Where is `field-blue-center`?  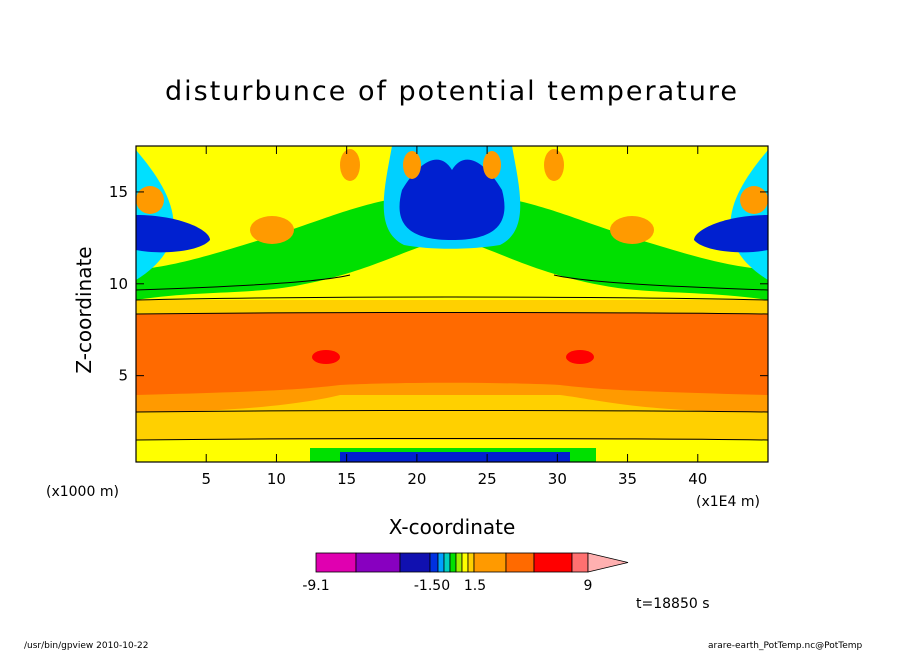
field-blue-center is located at coordinates (452, 199).